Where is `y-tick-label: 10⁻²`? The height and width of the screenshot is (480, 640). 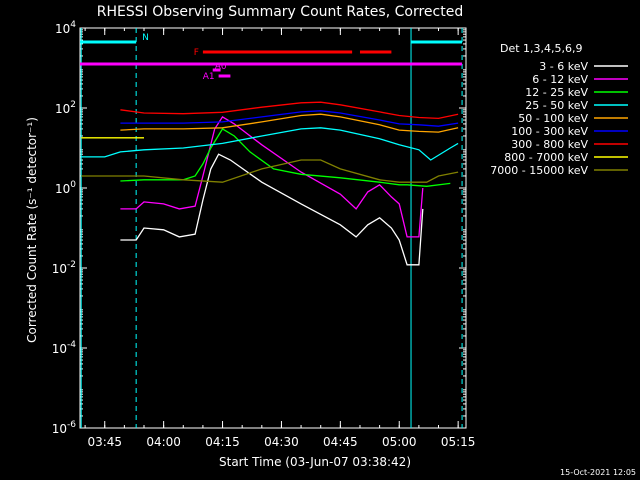 y-tick-label: 10⁻² is located at coordinates (64, 268).